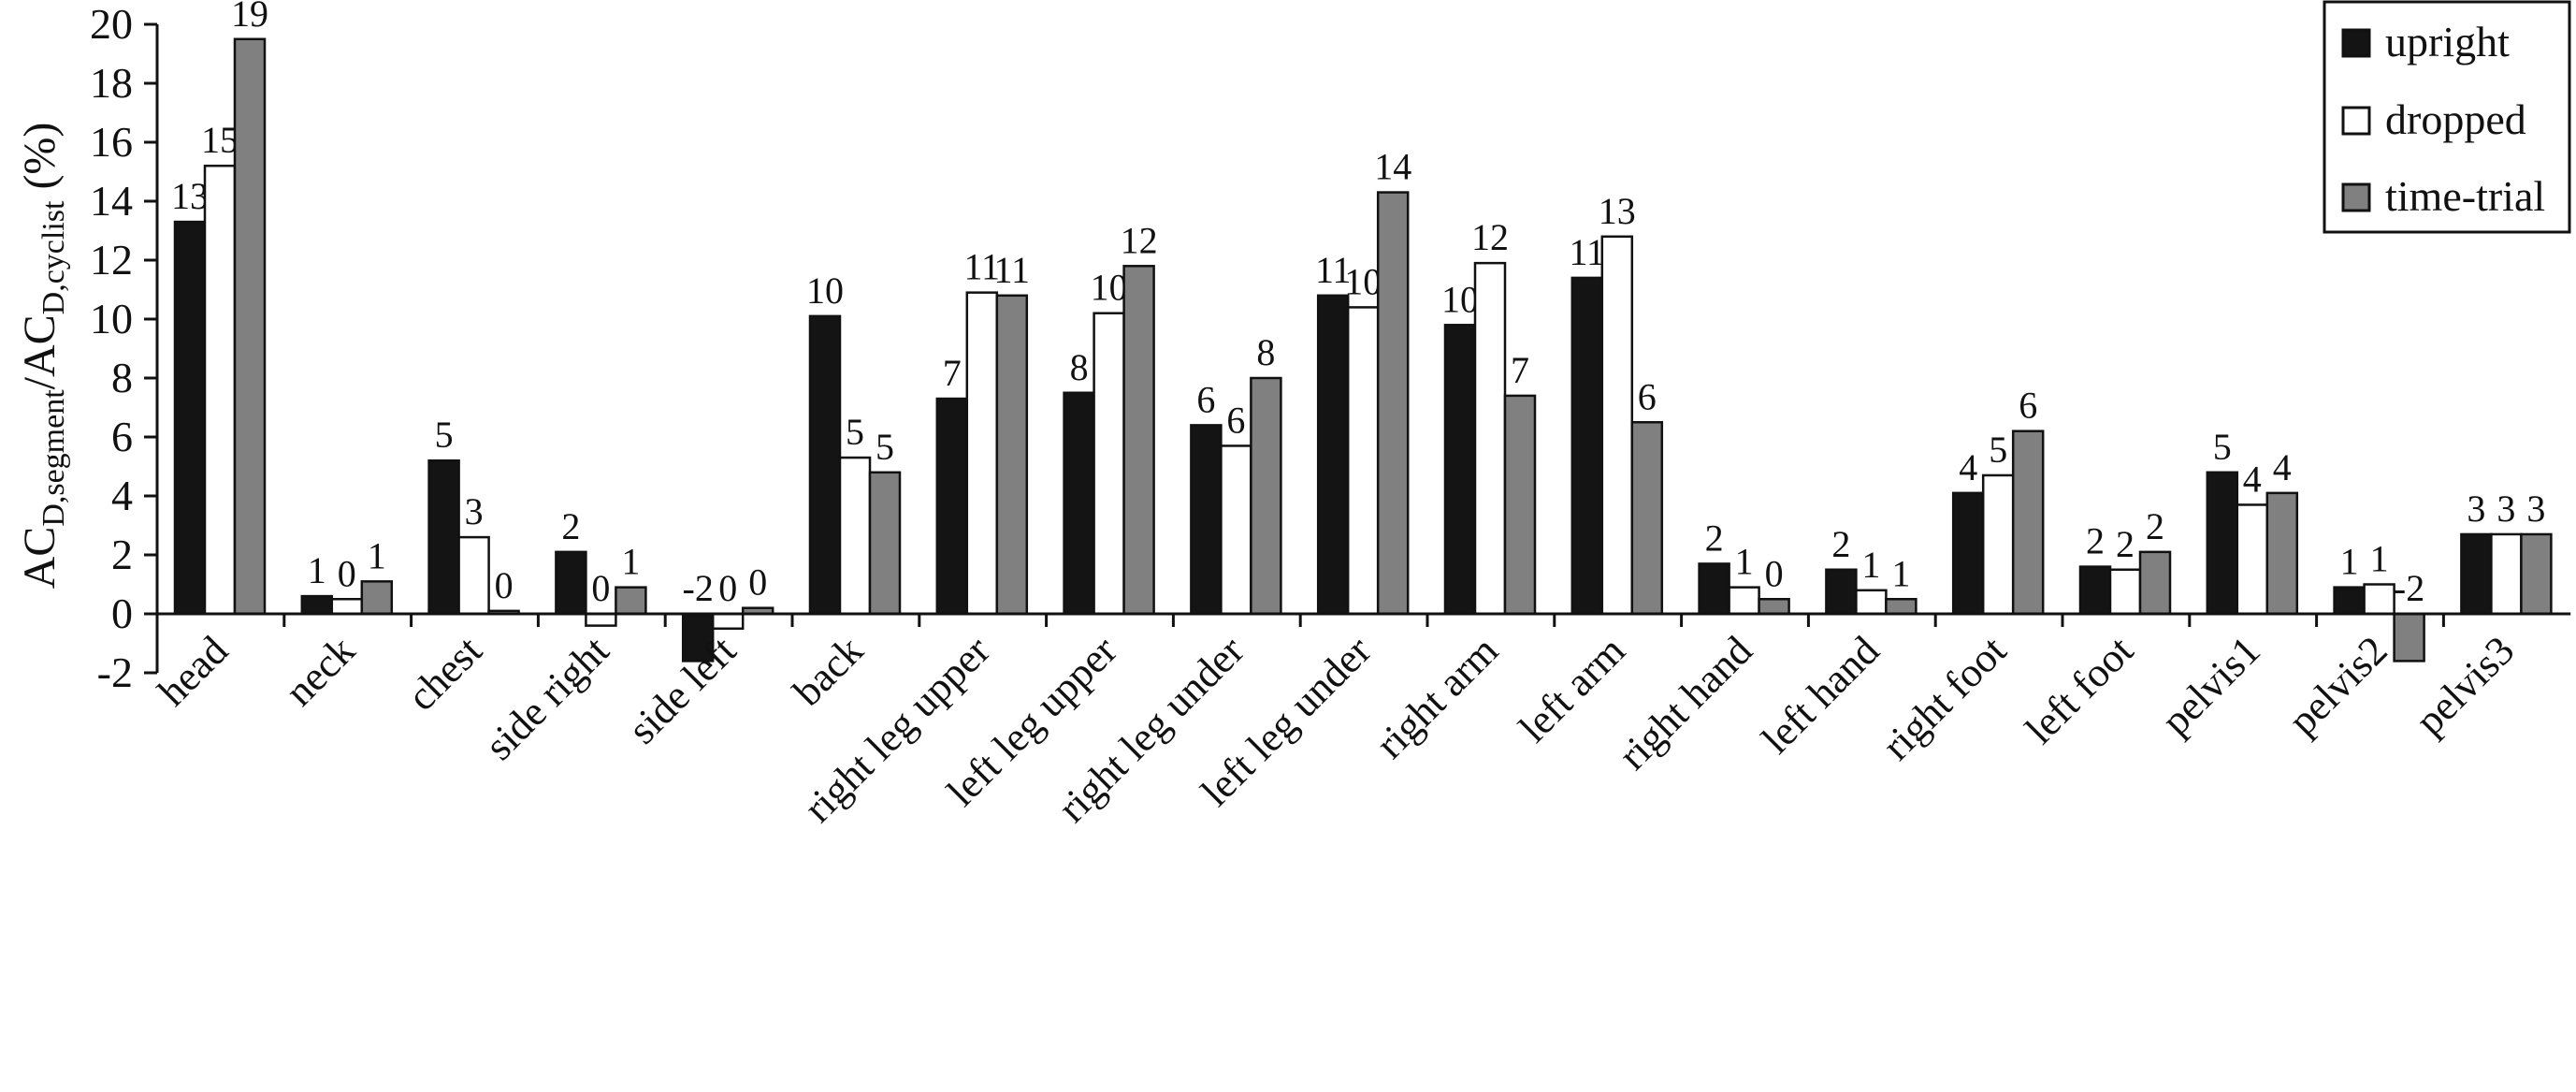  I want to click on y-tick-label: -2, so click(115, 672).